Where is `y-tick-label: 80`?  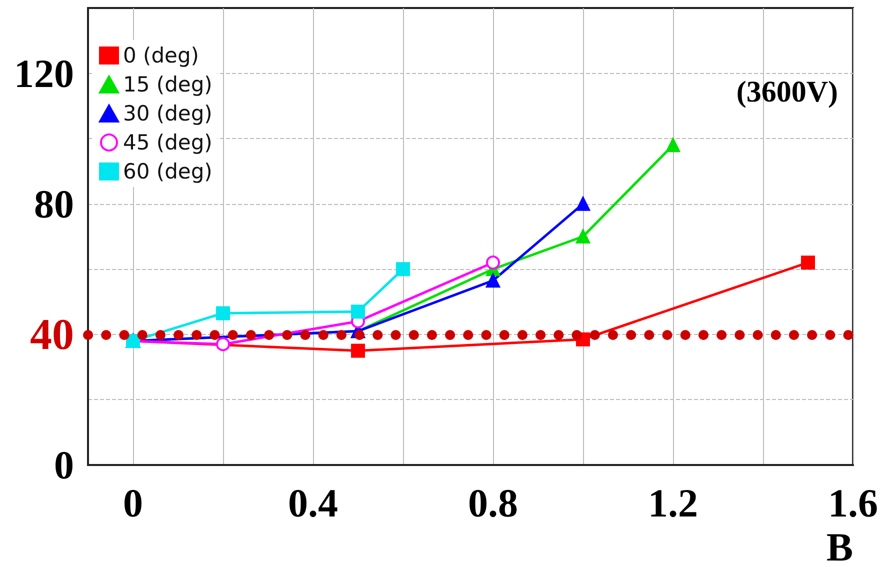 y-tick-label: 80 is located at coordinates (54, 203).